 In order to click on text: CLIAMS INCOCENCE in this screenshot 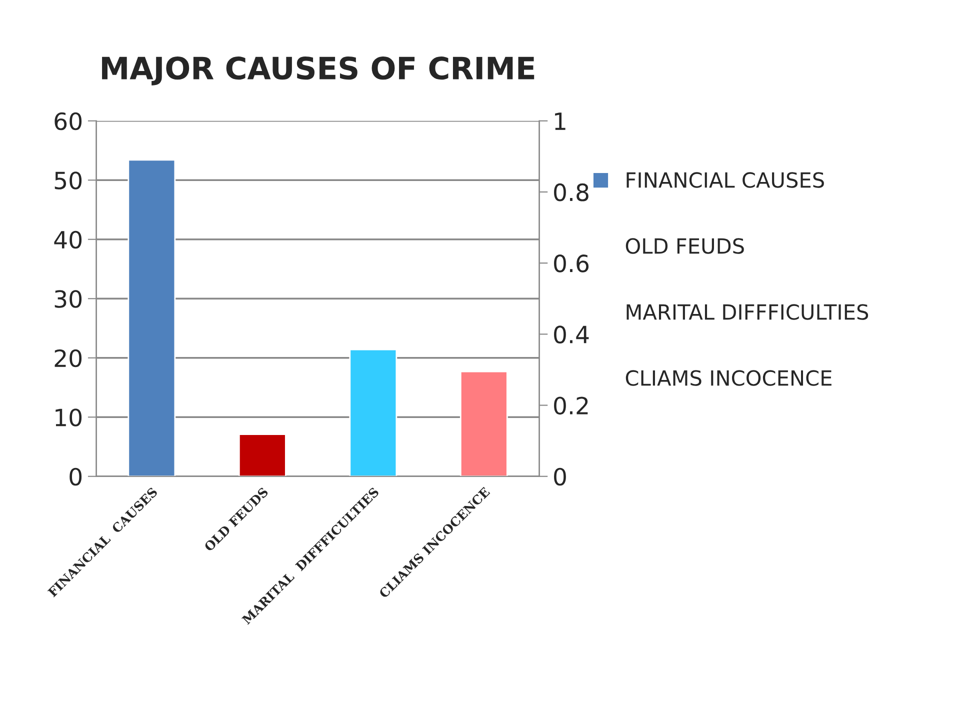, I will do `click(729, 378)`.